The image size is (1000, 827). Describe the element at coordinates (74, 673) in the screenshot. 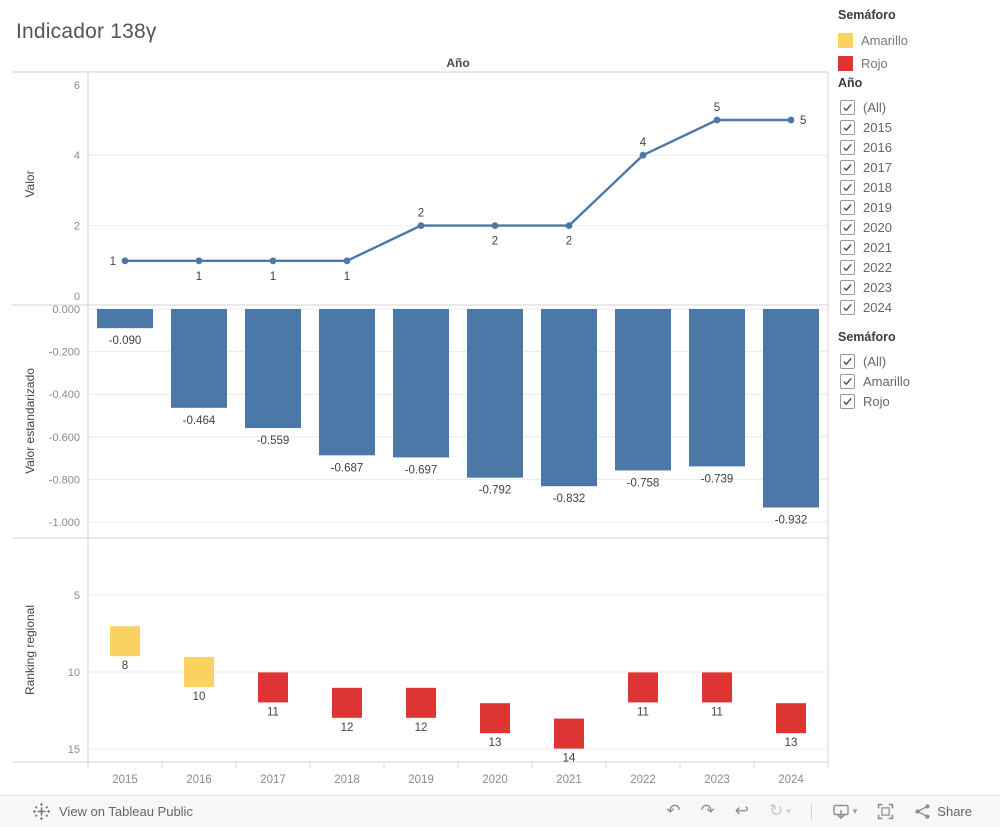

I see `y-tick-label: 10` at that location.